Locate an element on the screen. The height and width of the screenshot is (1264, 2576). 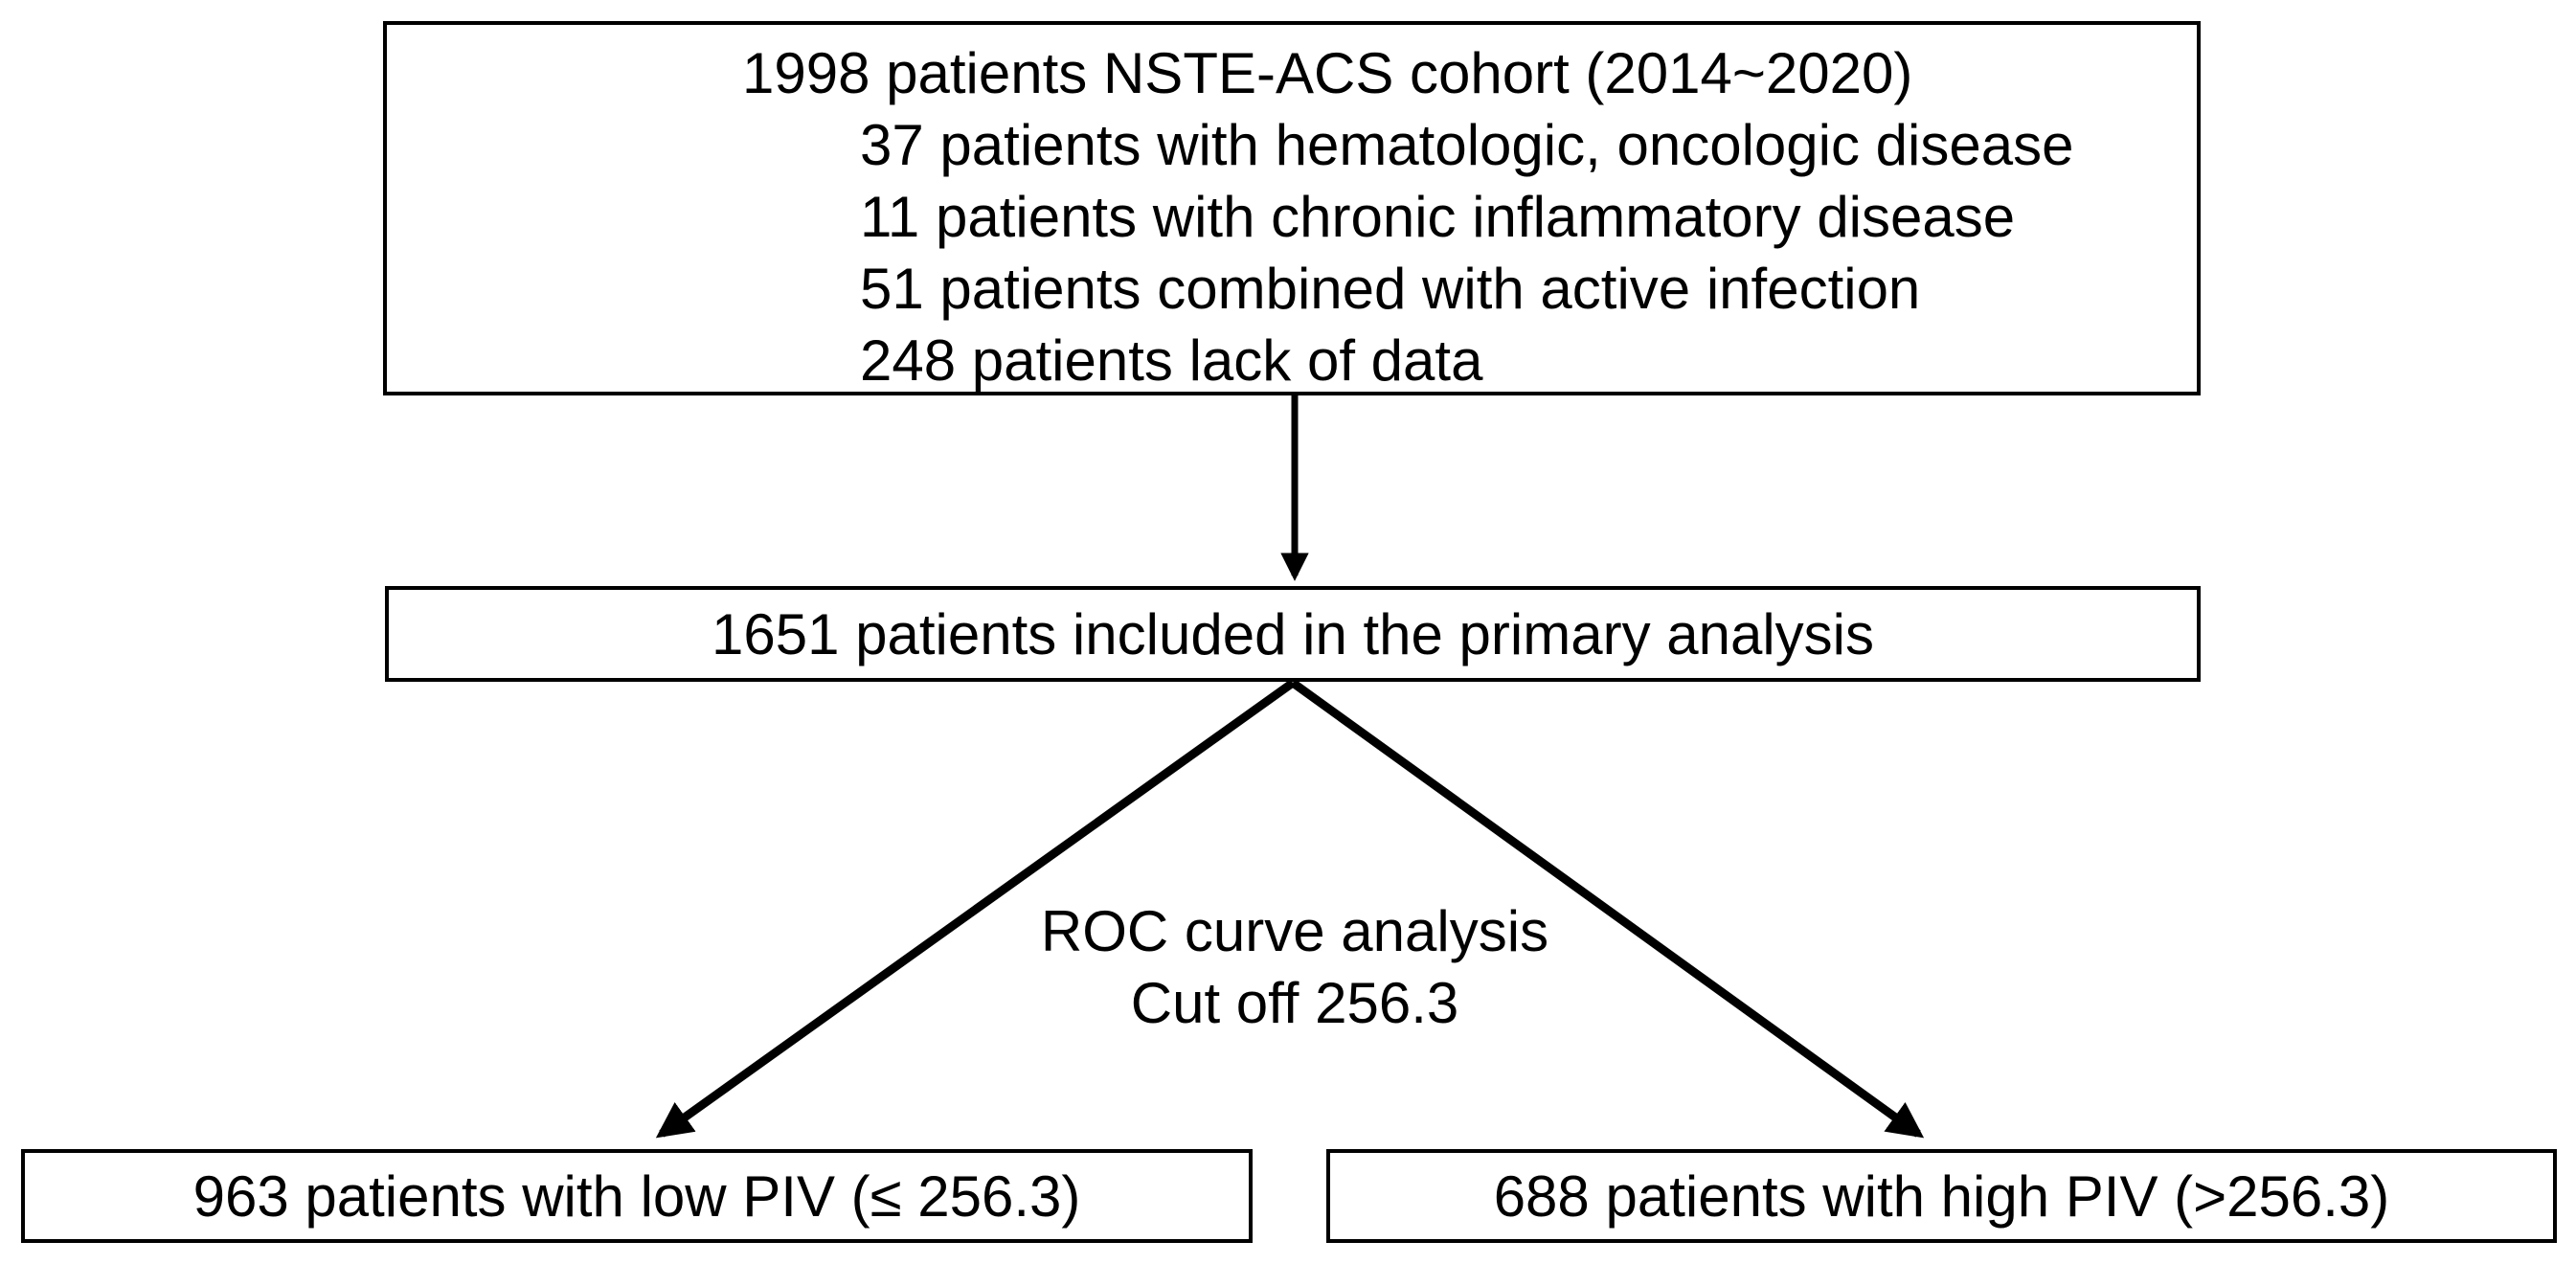
low-piv-label: 963 patients with low PIV (≤ 256.3) is located at coordinates (636, 1196).